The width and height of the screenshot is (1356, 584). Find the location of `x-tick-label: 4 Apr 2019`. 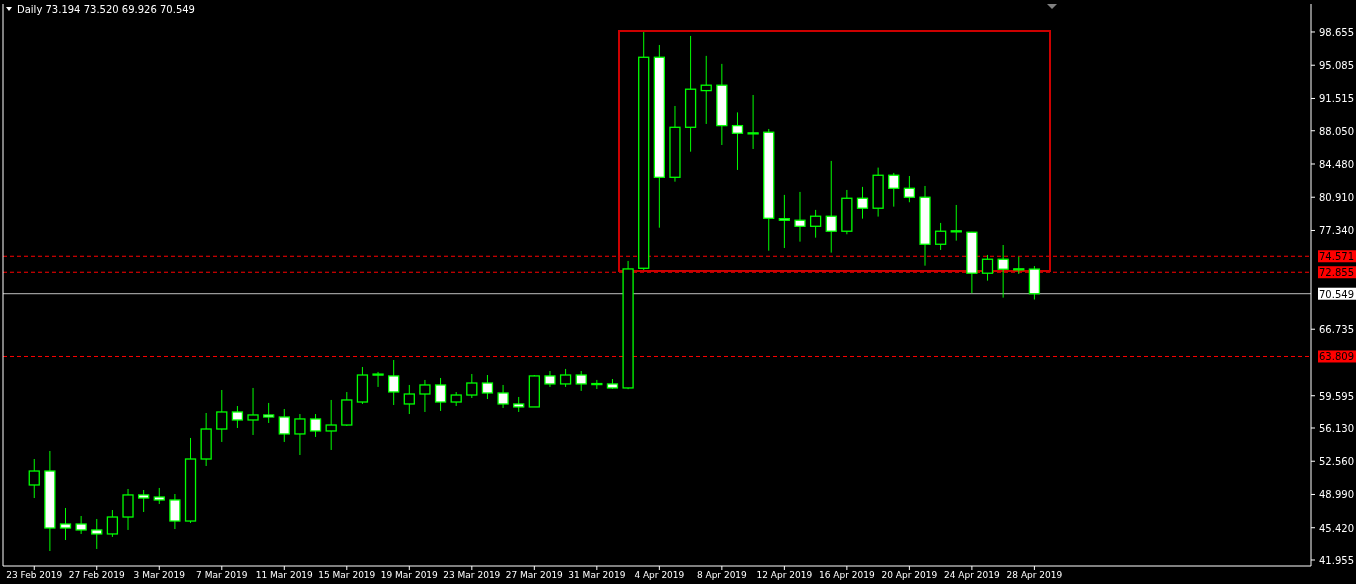

x-tick-label: 4 Apr 2019 is located at coordinates (659, 575).